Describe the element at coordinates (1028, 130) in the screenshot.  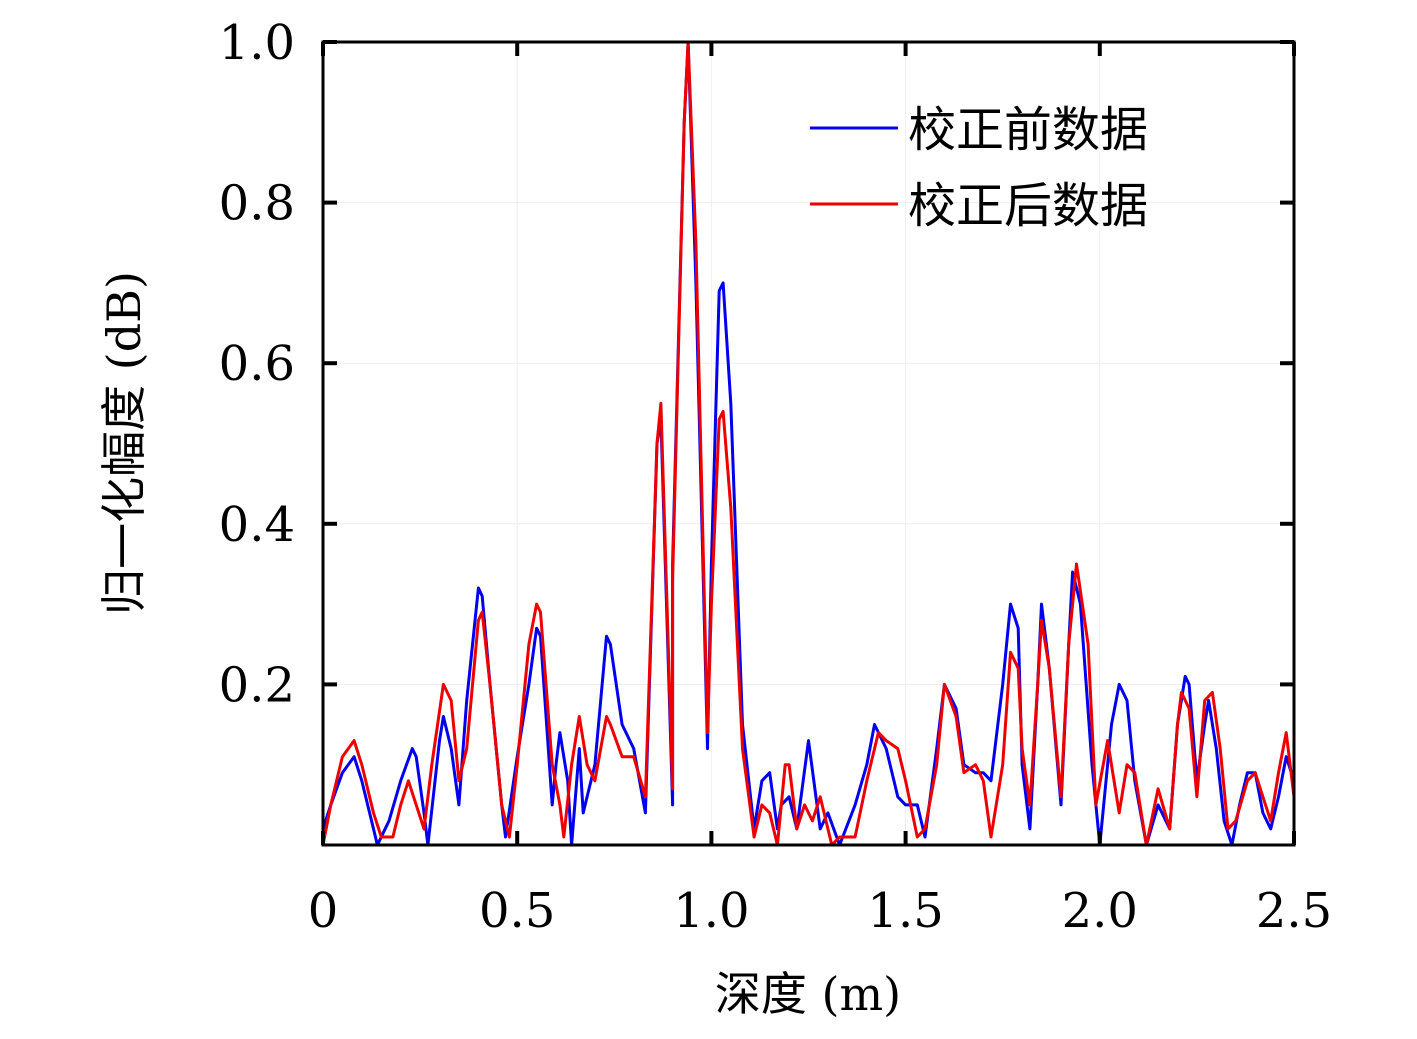
I see `legend-label-before: 校正前数据` at that location.